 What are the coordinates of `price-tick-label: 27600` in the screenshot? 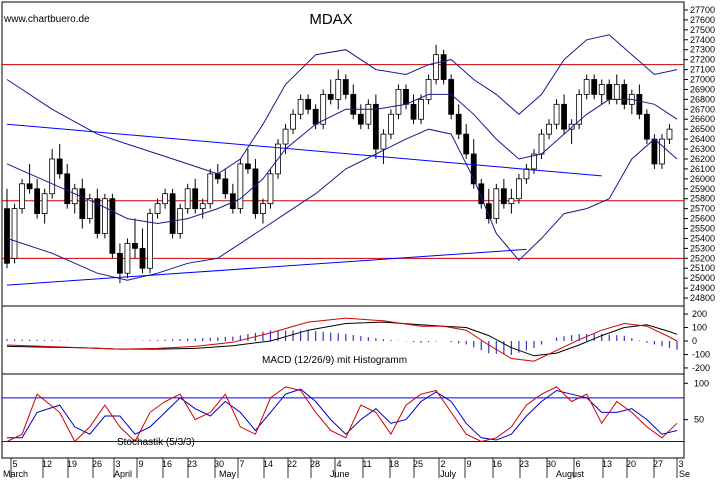 It's located at (702, 20).